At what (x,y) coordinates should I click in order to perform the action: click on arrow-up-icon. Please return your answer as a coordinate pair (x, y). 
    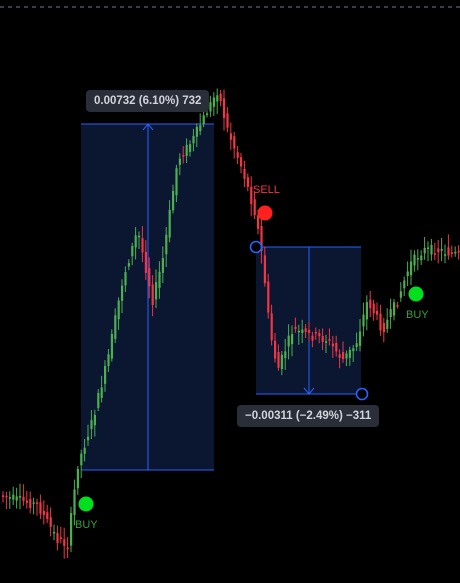
    Looking at the image, I should click on (148, 127).